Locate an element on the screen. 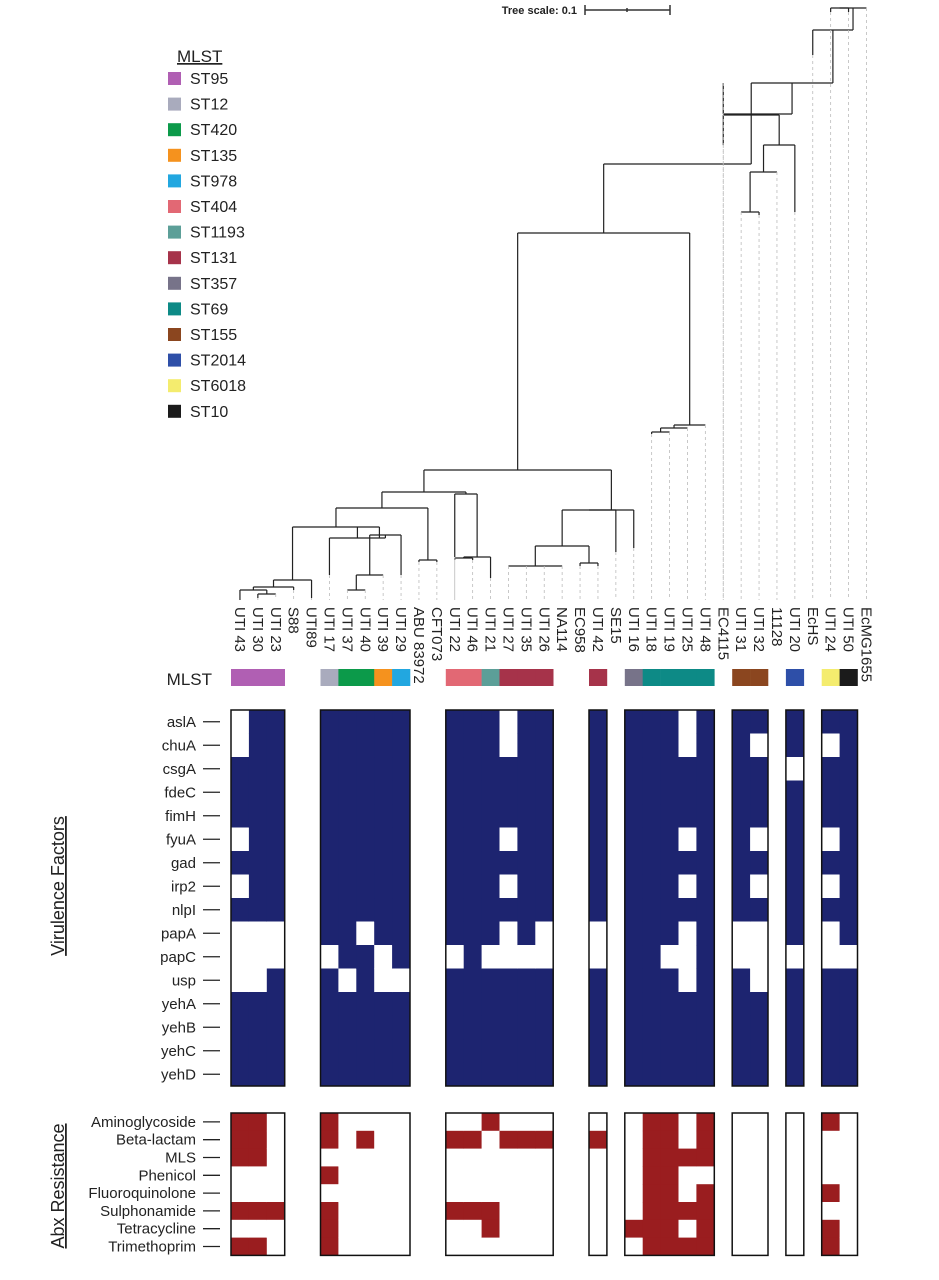 The width and height of the screenshot is (939, 1280). row-label: Sulphonamide is located at coordinates (148, 1211).